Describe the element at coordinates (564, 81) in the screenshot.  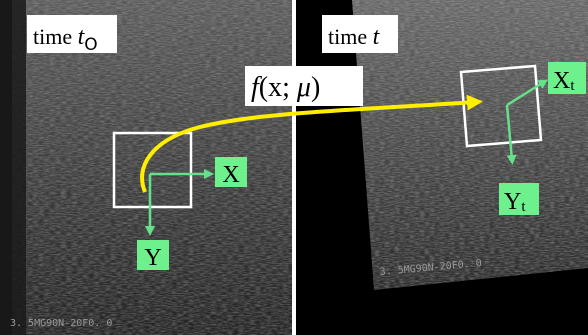
I see `right-x-label: Xt` at that location.